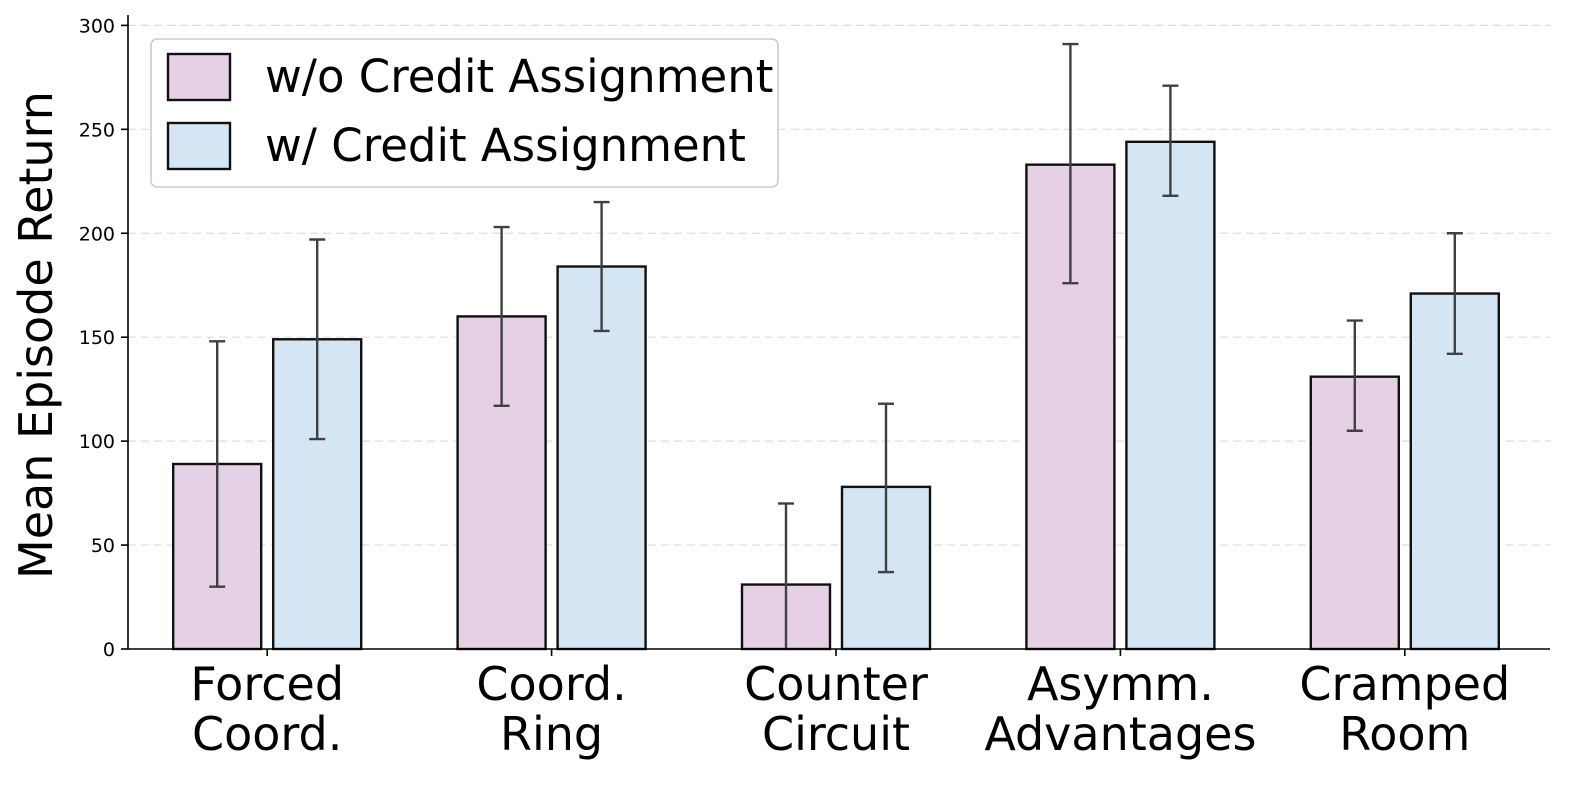 The height and width of the screenshot is (785, 1586). What do you see at coordinates (97, 26) in the screenshot?
I see `y-tick-label: 300` at bounding box center [97, 26].